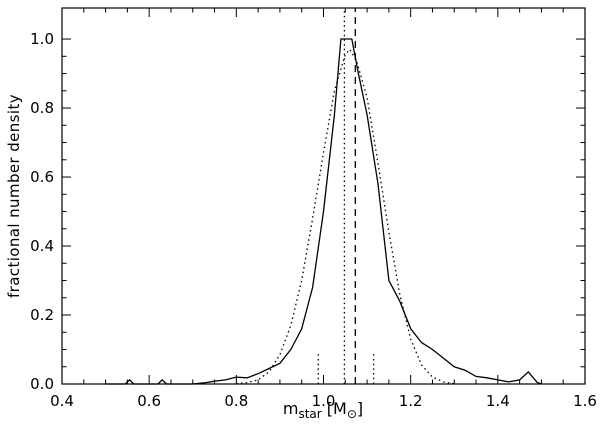  What do you see at coordinates (14, 196) in the screenshot?
I see `y-axis-label: fractional number density` at bounding box center [14, 196].